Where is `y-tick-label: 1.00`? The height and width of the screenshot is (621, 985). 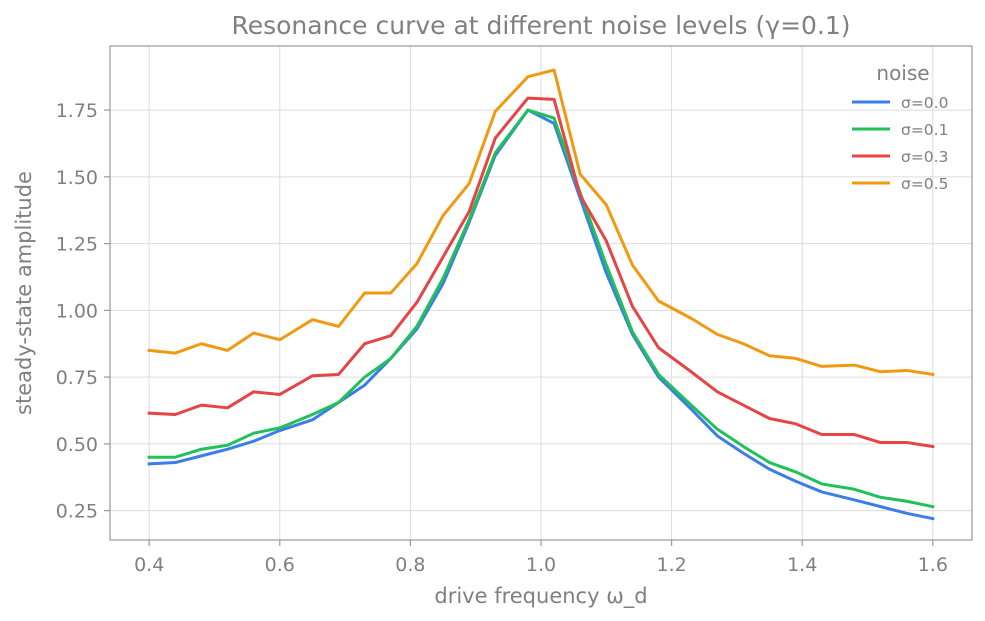
y-tick-label: 1.00 is located at coordinates (77, 311).